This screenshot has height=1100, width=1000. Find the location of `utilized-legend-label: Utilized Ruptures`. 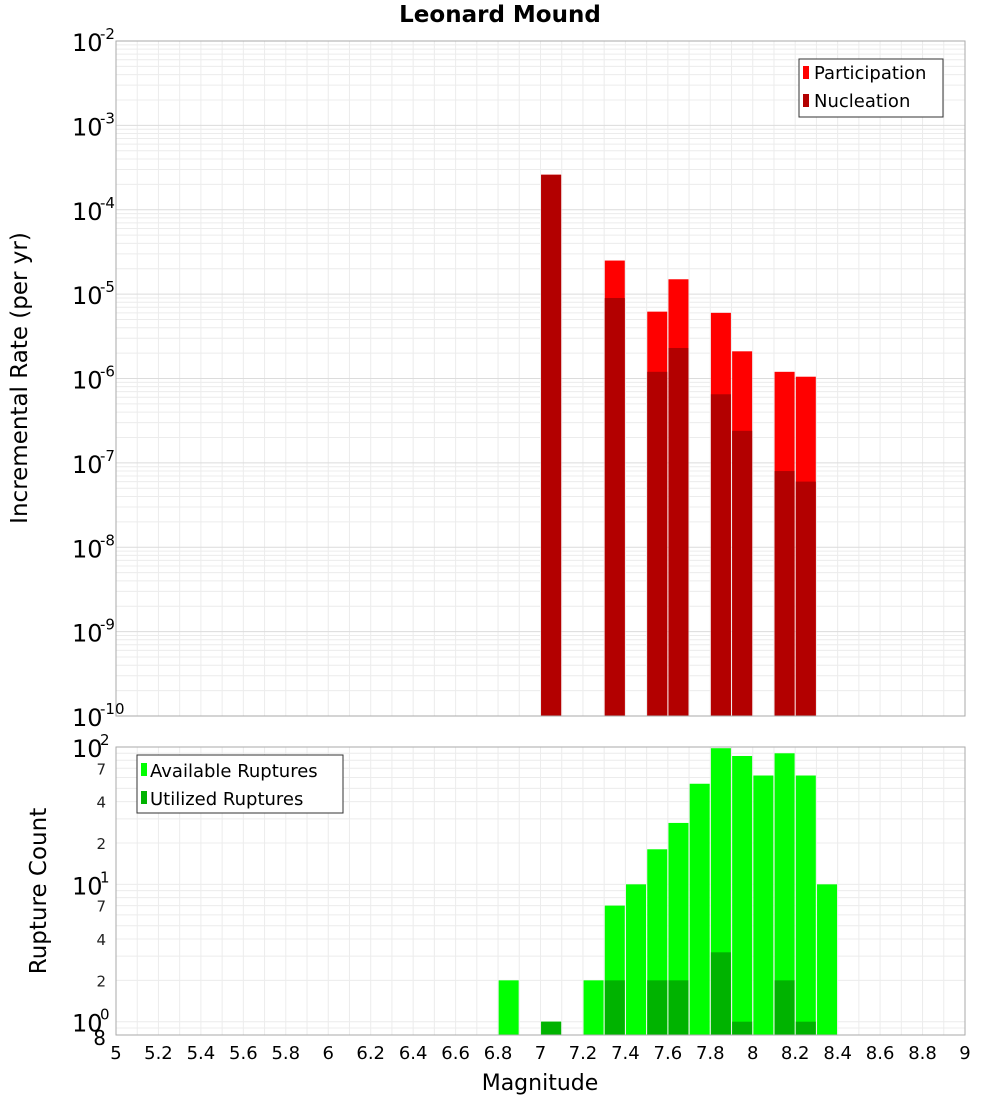

utilized-legend-label: Utilized Ruptures is located at coordinates (226, 799).